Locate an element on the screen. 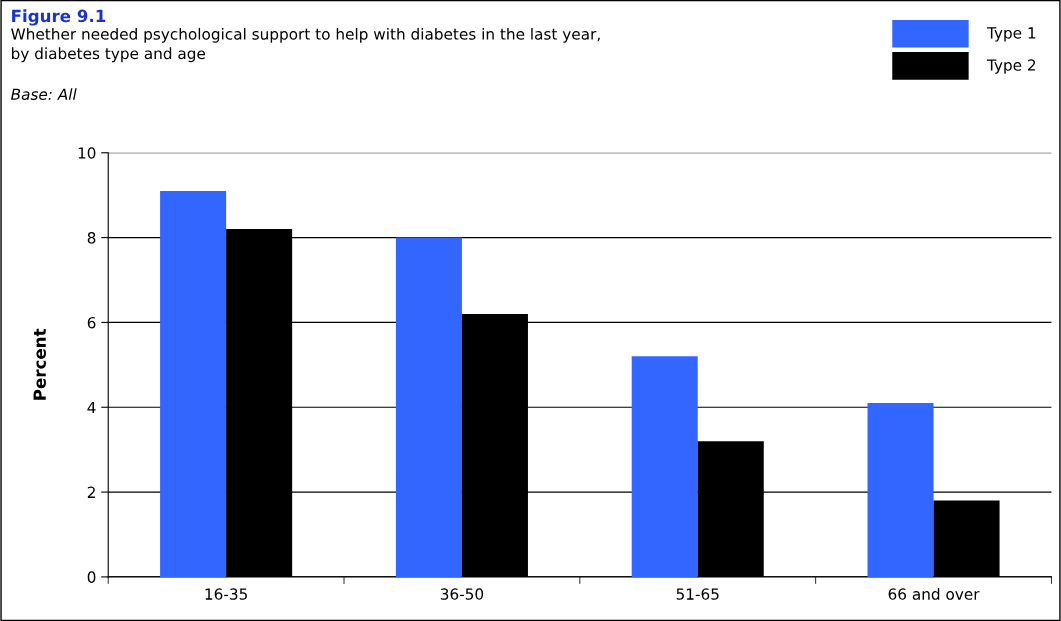 This screenshot has width=1061, height=621. y-tick-label: 8 is located at coordinates (91, 238).